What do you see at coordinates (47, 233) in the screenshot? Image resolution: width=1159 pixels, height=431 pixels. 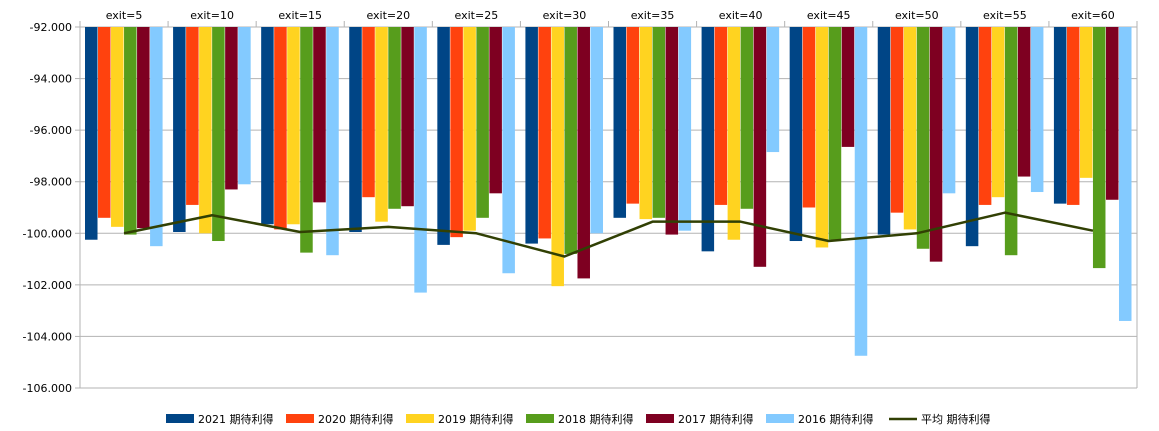 I see `y-tick-label: -100.000` at bounding box center [47, 233].